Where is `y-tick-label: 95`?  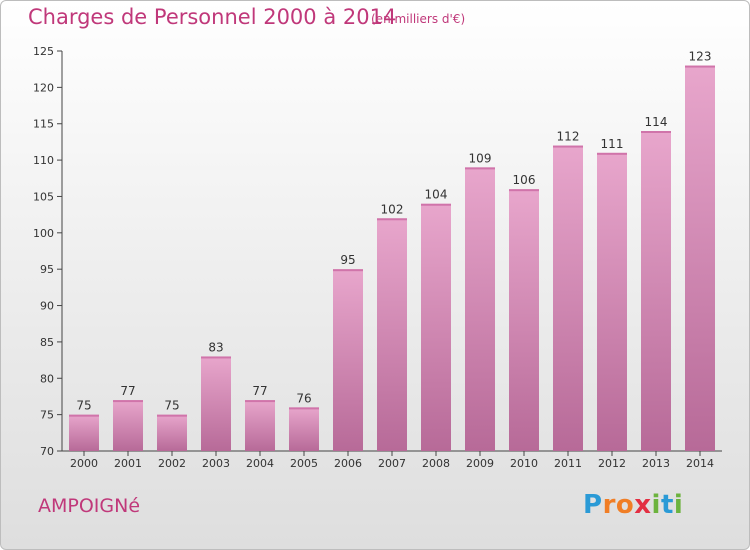
y-tick-label: 95 is located at coordinates (47, 269).